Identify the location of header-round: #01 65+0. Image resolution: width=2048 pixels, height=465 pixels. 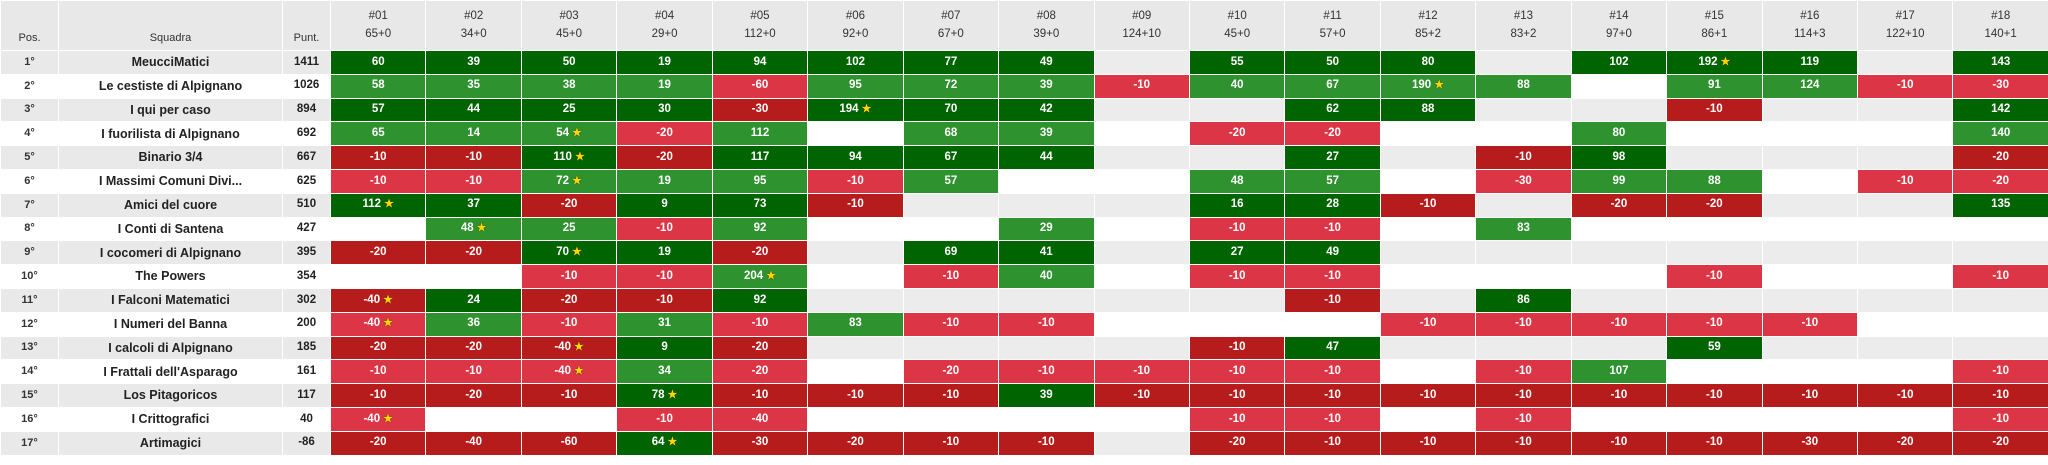
(378, 25).